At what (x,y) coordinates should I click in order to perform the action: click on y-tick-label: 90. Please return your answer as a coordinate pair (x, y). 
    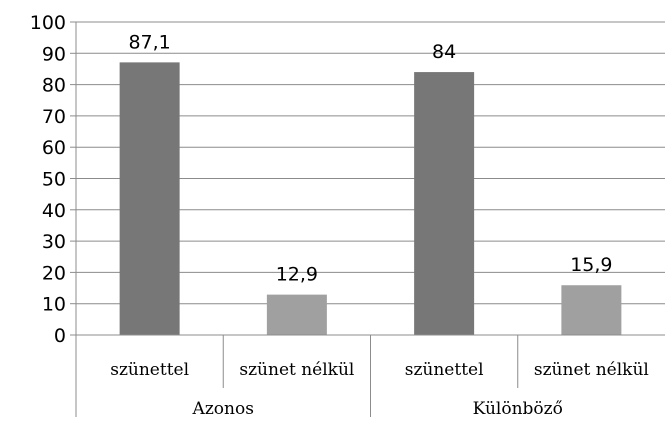
    Looking at the image, I should click on (54, 54).